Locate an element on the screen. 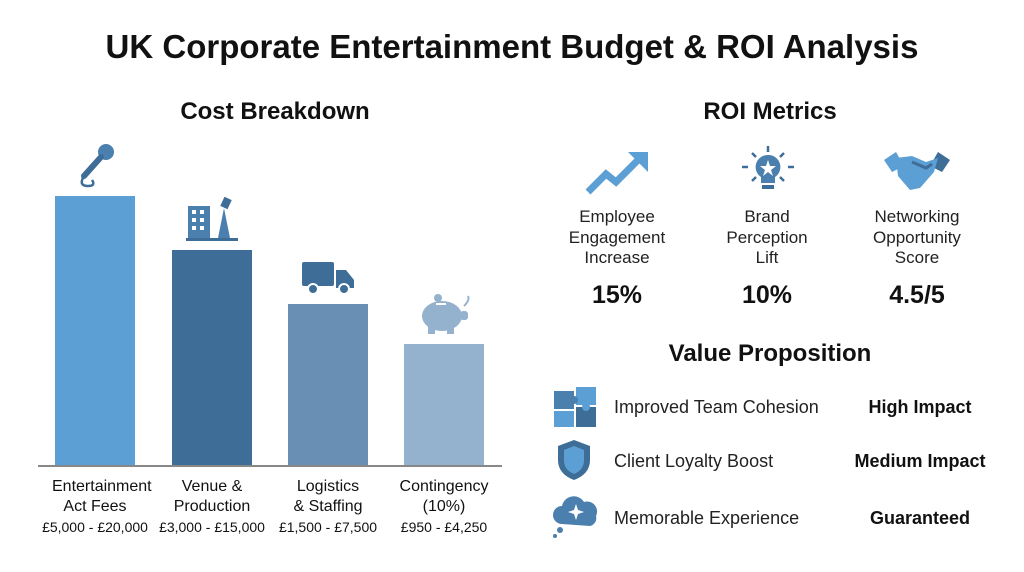 This screenshot has height=572, width=1024. metric-label: Employee Engagement Increase is located at coordinates (617, 237).